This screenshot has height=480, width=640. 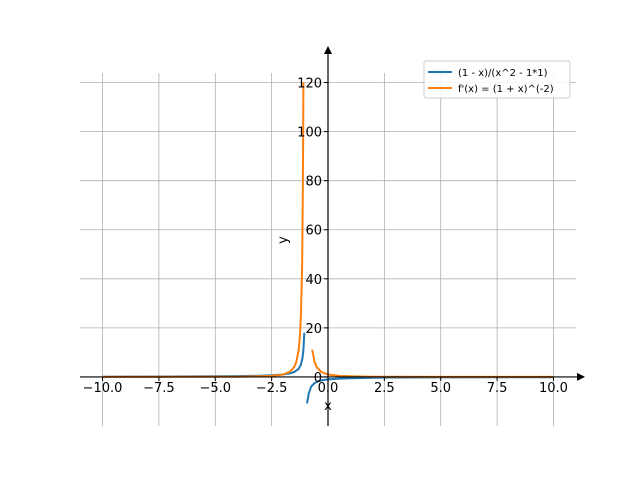 What do you see at coordinates (313, 329) in the screenshot?
I see `y-tick-label: 20` at bounding box center [313, 329].